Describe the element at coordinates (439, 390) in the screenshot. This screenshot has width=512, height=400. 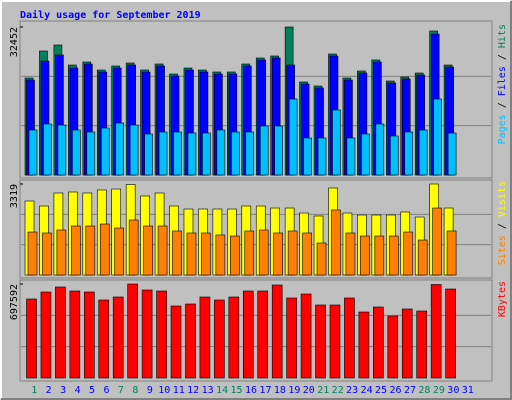
I see `x-tick-label: 29` at that location.